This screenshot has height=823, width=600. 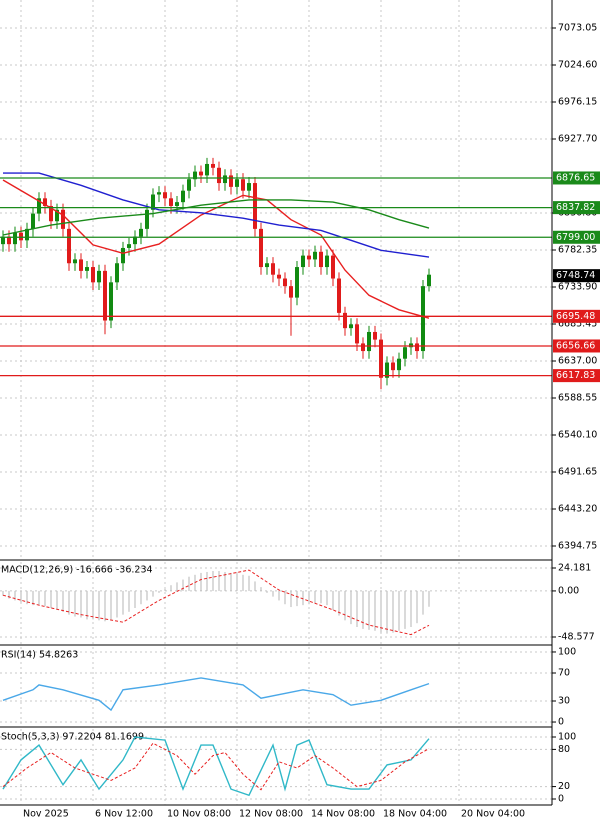 I want to click on x-tick-label: 18 Nov 04:00, so click(x=415, y=814).